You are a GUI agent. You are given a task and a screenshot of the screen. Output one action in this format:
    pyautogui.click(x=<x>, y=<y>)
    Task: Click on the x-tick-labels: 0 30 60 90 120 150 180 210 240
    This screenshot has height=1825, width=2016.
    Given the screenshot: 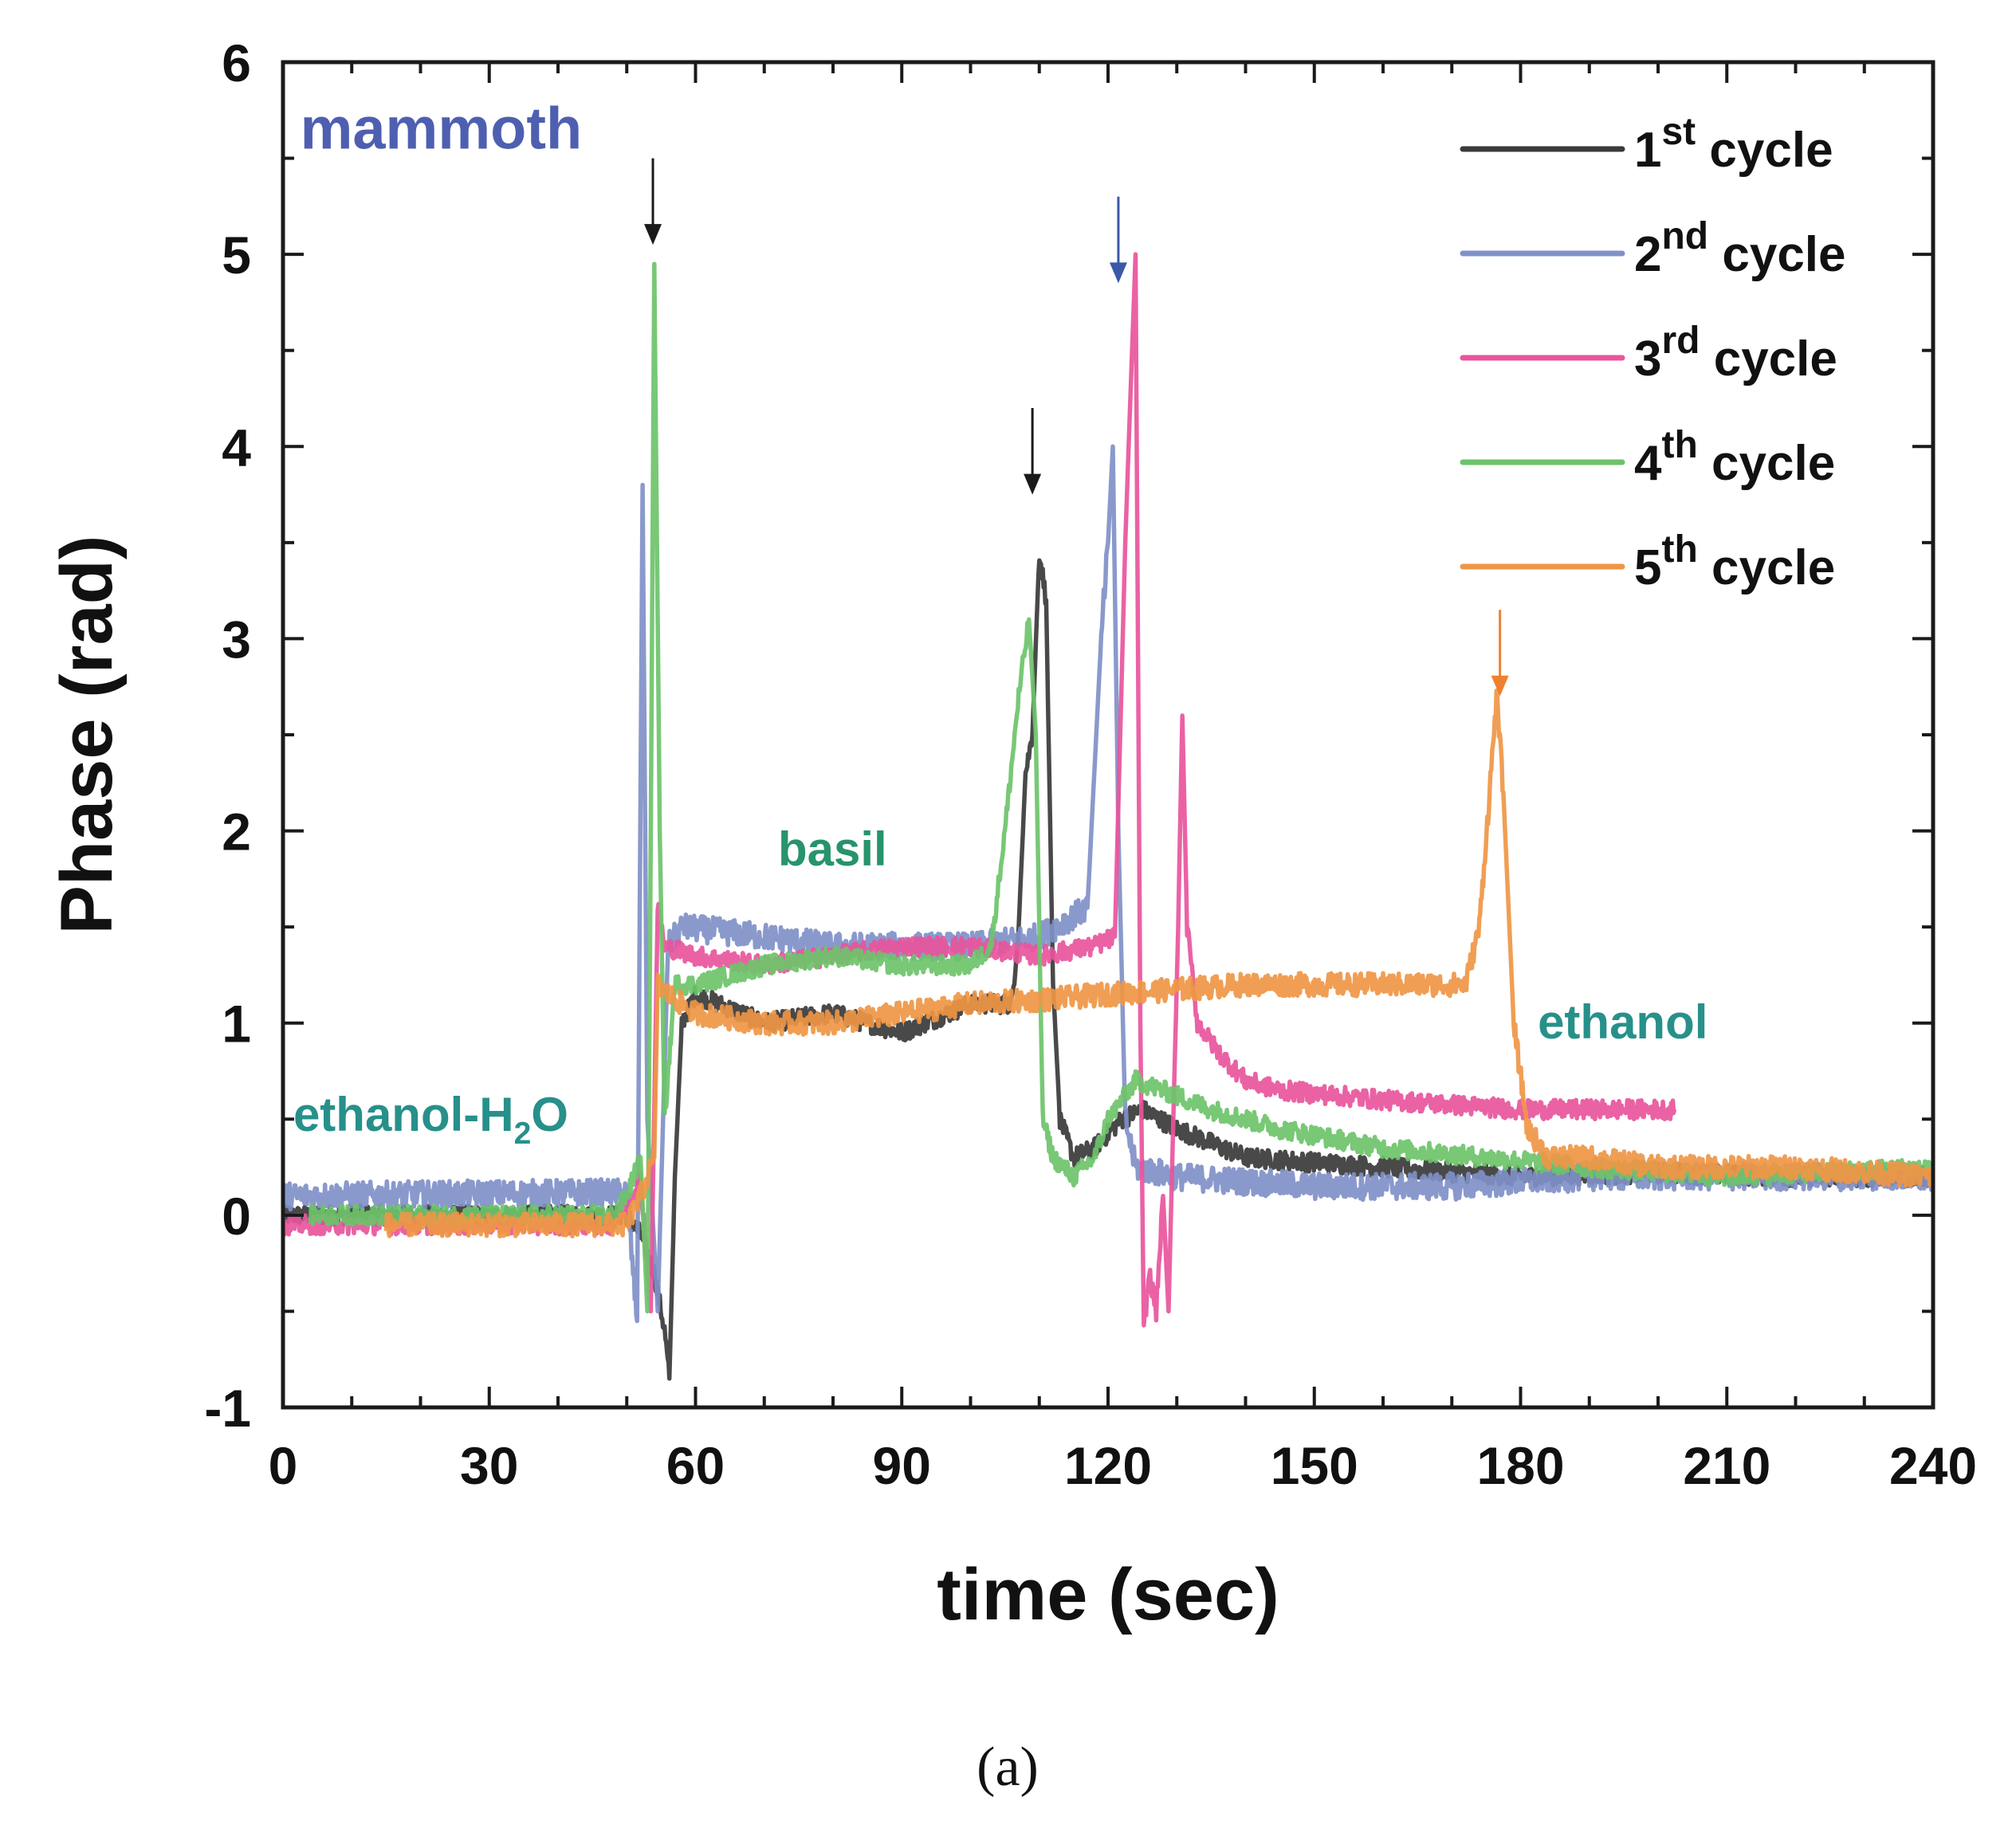 What is the action you would take?
    pyautogui.click(x=1123, y=1465)
    